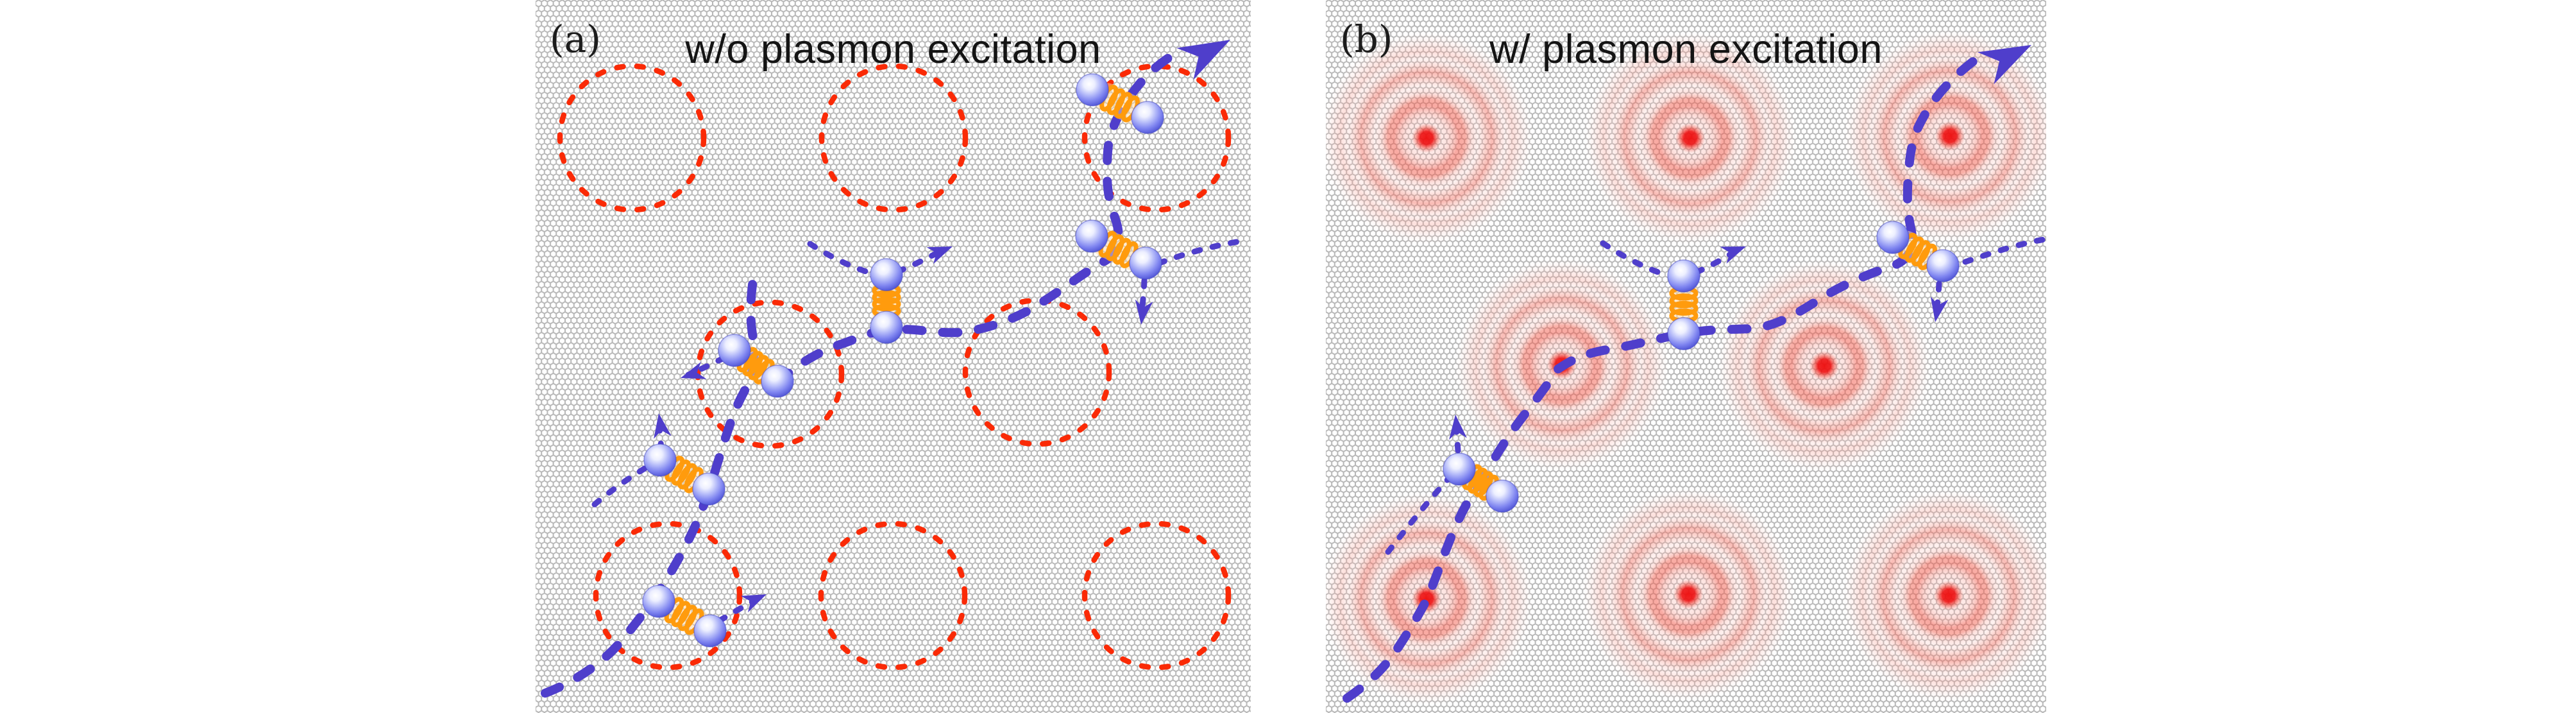 Image resolution: width=2576 pixels, height=713 pixels. What do you see at coordinates (893, 49) in the screenshot?
I see `panel-a-title: w/o plasmon excitation` at bounding box center [893, 49].